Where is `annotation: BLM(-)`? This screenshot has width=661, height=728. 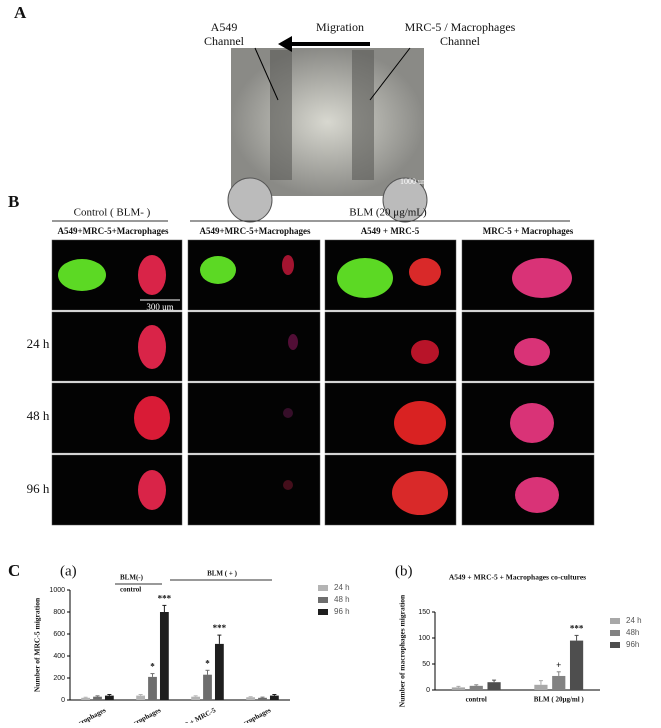 annotation: BLM(-) is located at coordinates (132, 578).